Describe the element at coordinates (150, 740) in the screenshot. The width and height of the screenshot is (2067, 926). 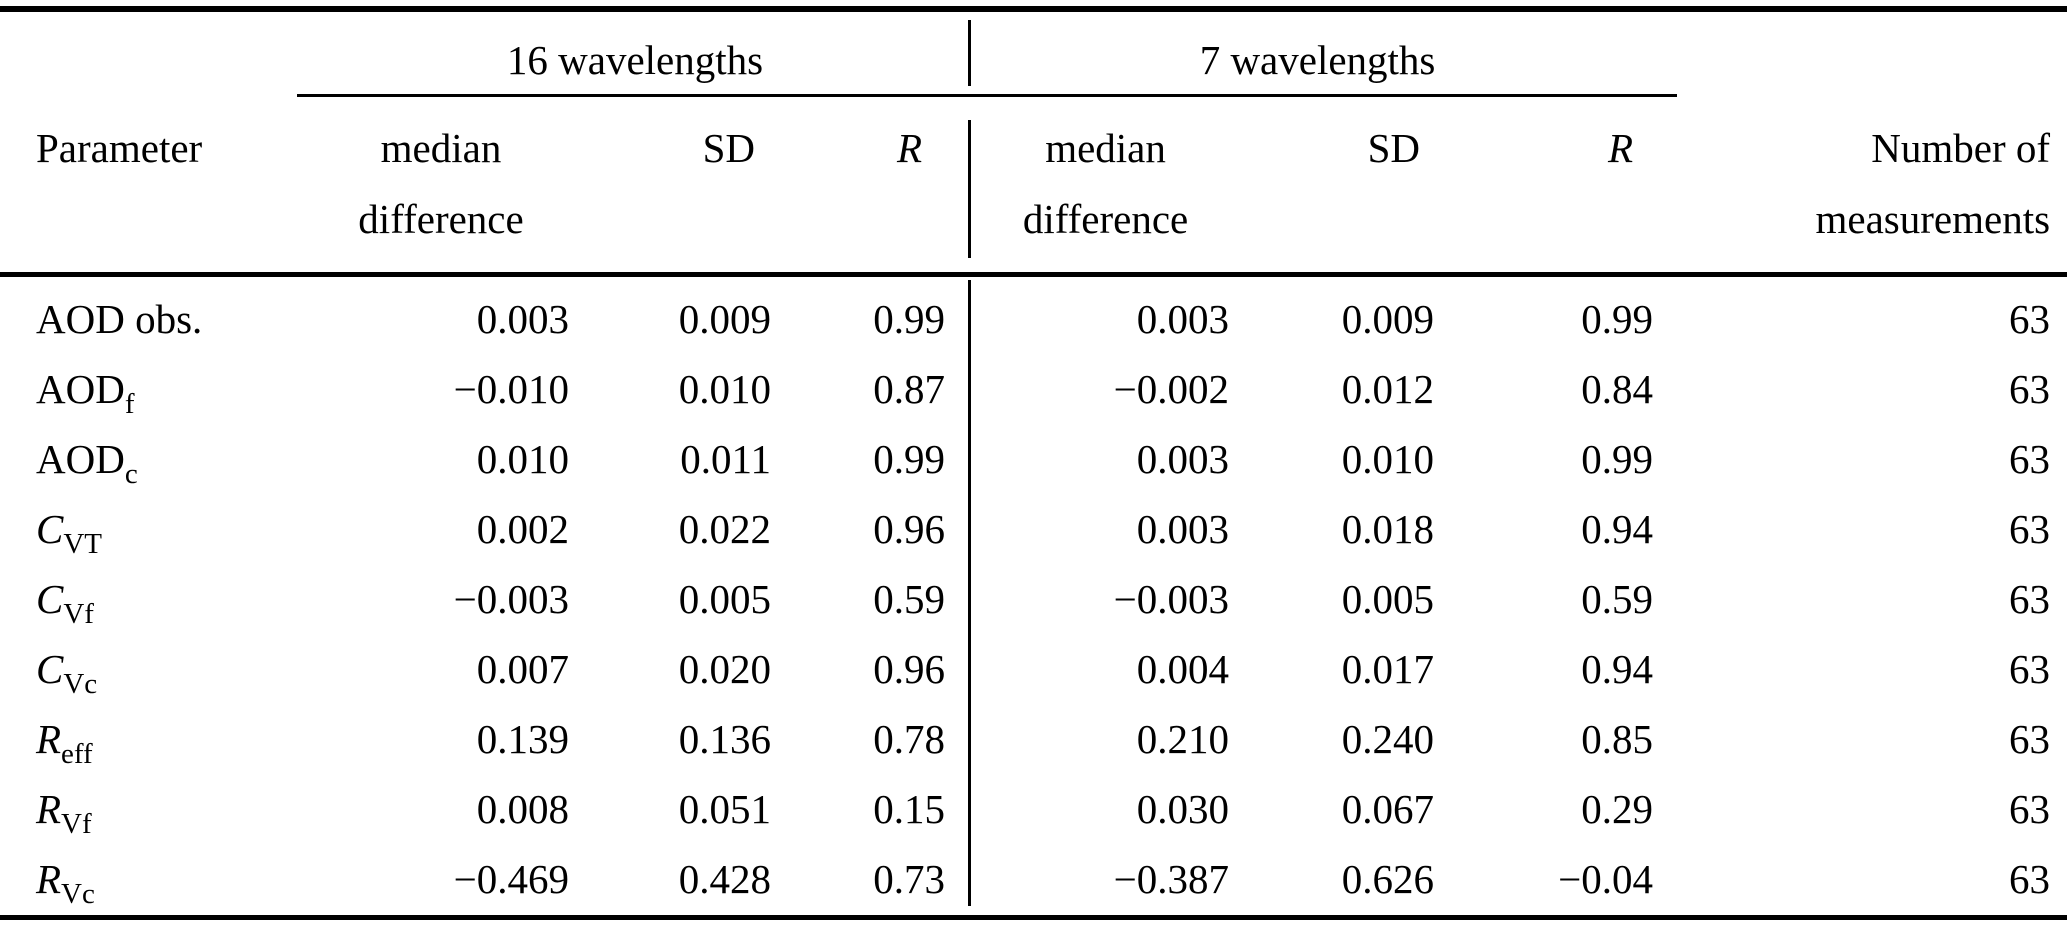
I see `parameter-cell: Reff` at that location.